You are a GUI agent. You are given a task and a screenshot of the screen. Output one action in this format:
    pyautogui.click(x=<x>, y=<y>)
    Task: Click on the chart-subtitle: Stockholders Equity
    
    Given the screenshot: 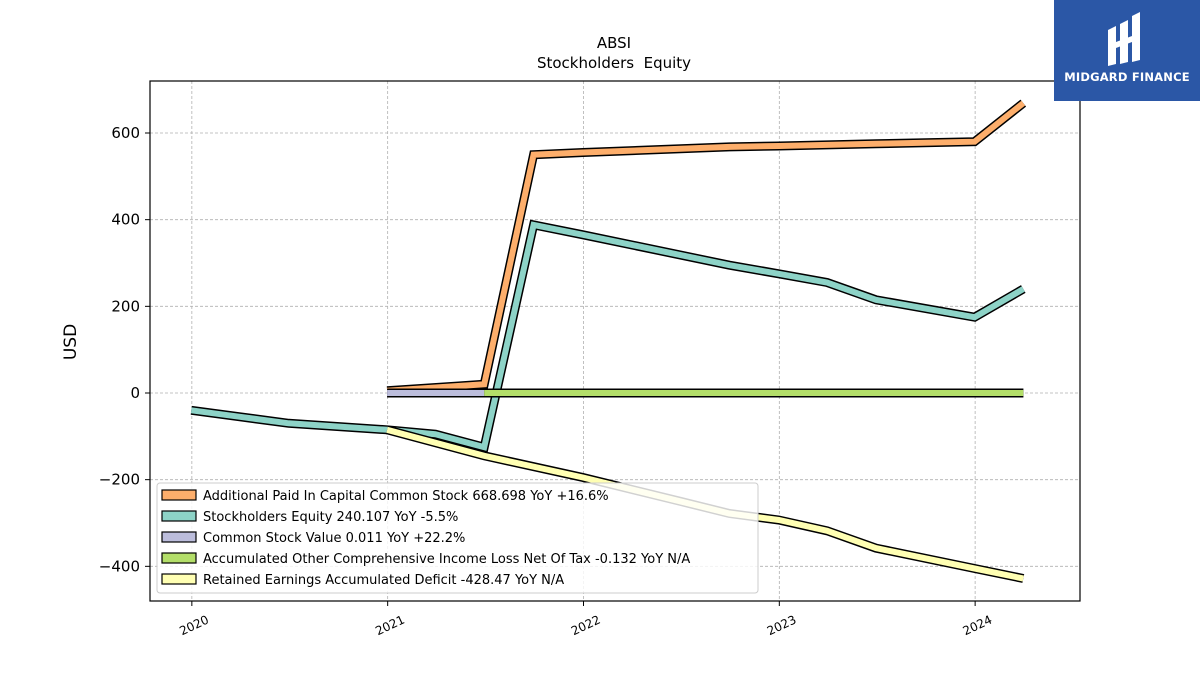 What is the action you would take?
    pyautogui.click(x=614, y=63)
    